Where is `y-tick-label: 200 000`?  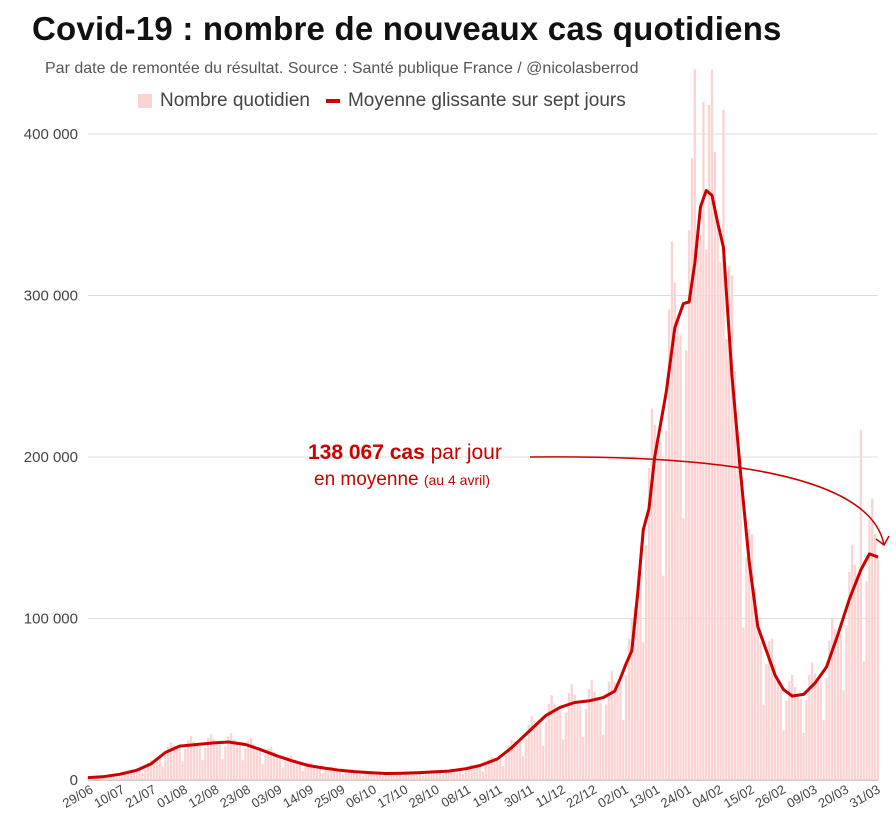 y-tick-label: 200 000 is located at coordinates (51, 457).